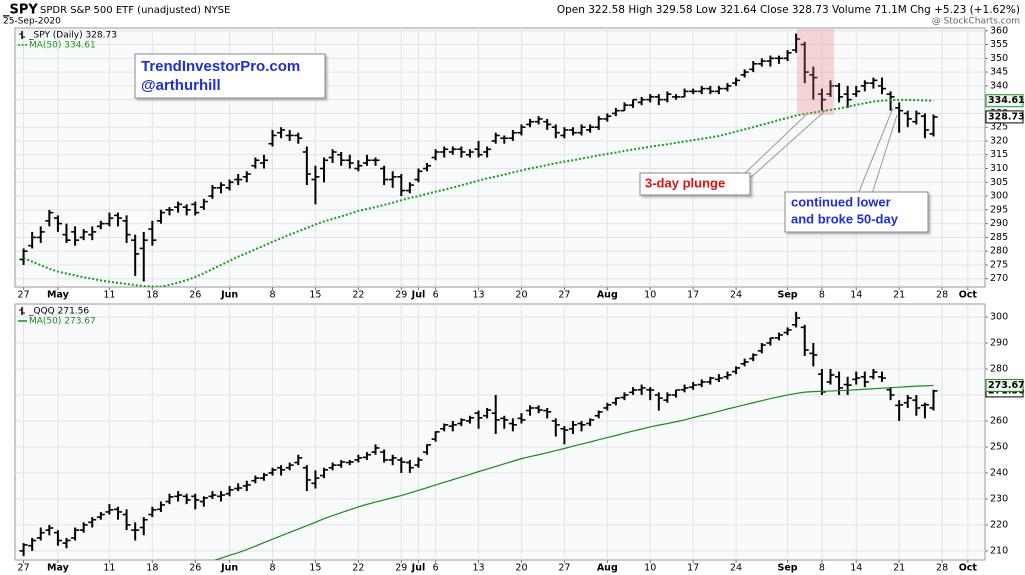 This screenshot has width=1025, height=575. I want to click on price-tag-label: 334.61, so click(1006, 100).